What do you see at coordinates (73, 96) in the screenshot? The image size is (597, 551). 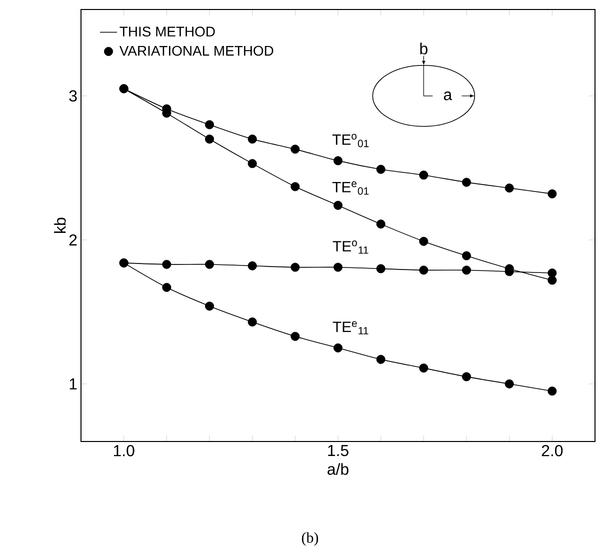 I see `y-tick-label: 3` at bounding box center [73, 96].